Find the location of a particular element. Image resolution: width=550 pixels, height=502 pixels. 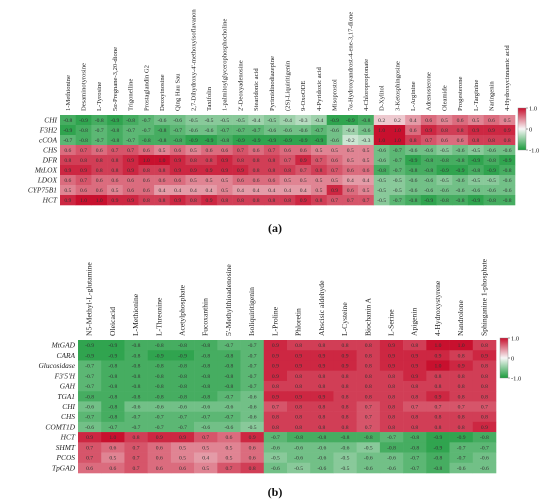

column-label: 4-Pyridoxic acid is located at coordinates (319, 89).